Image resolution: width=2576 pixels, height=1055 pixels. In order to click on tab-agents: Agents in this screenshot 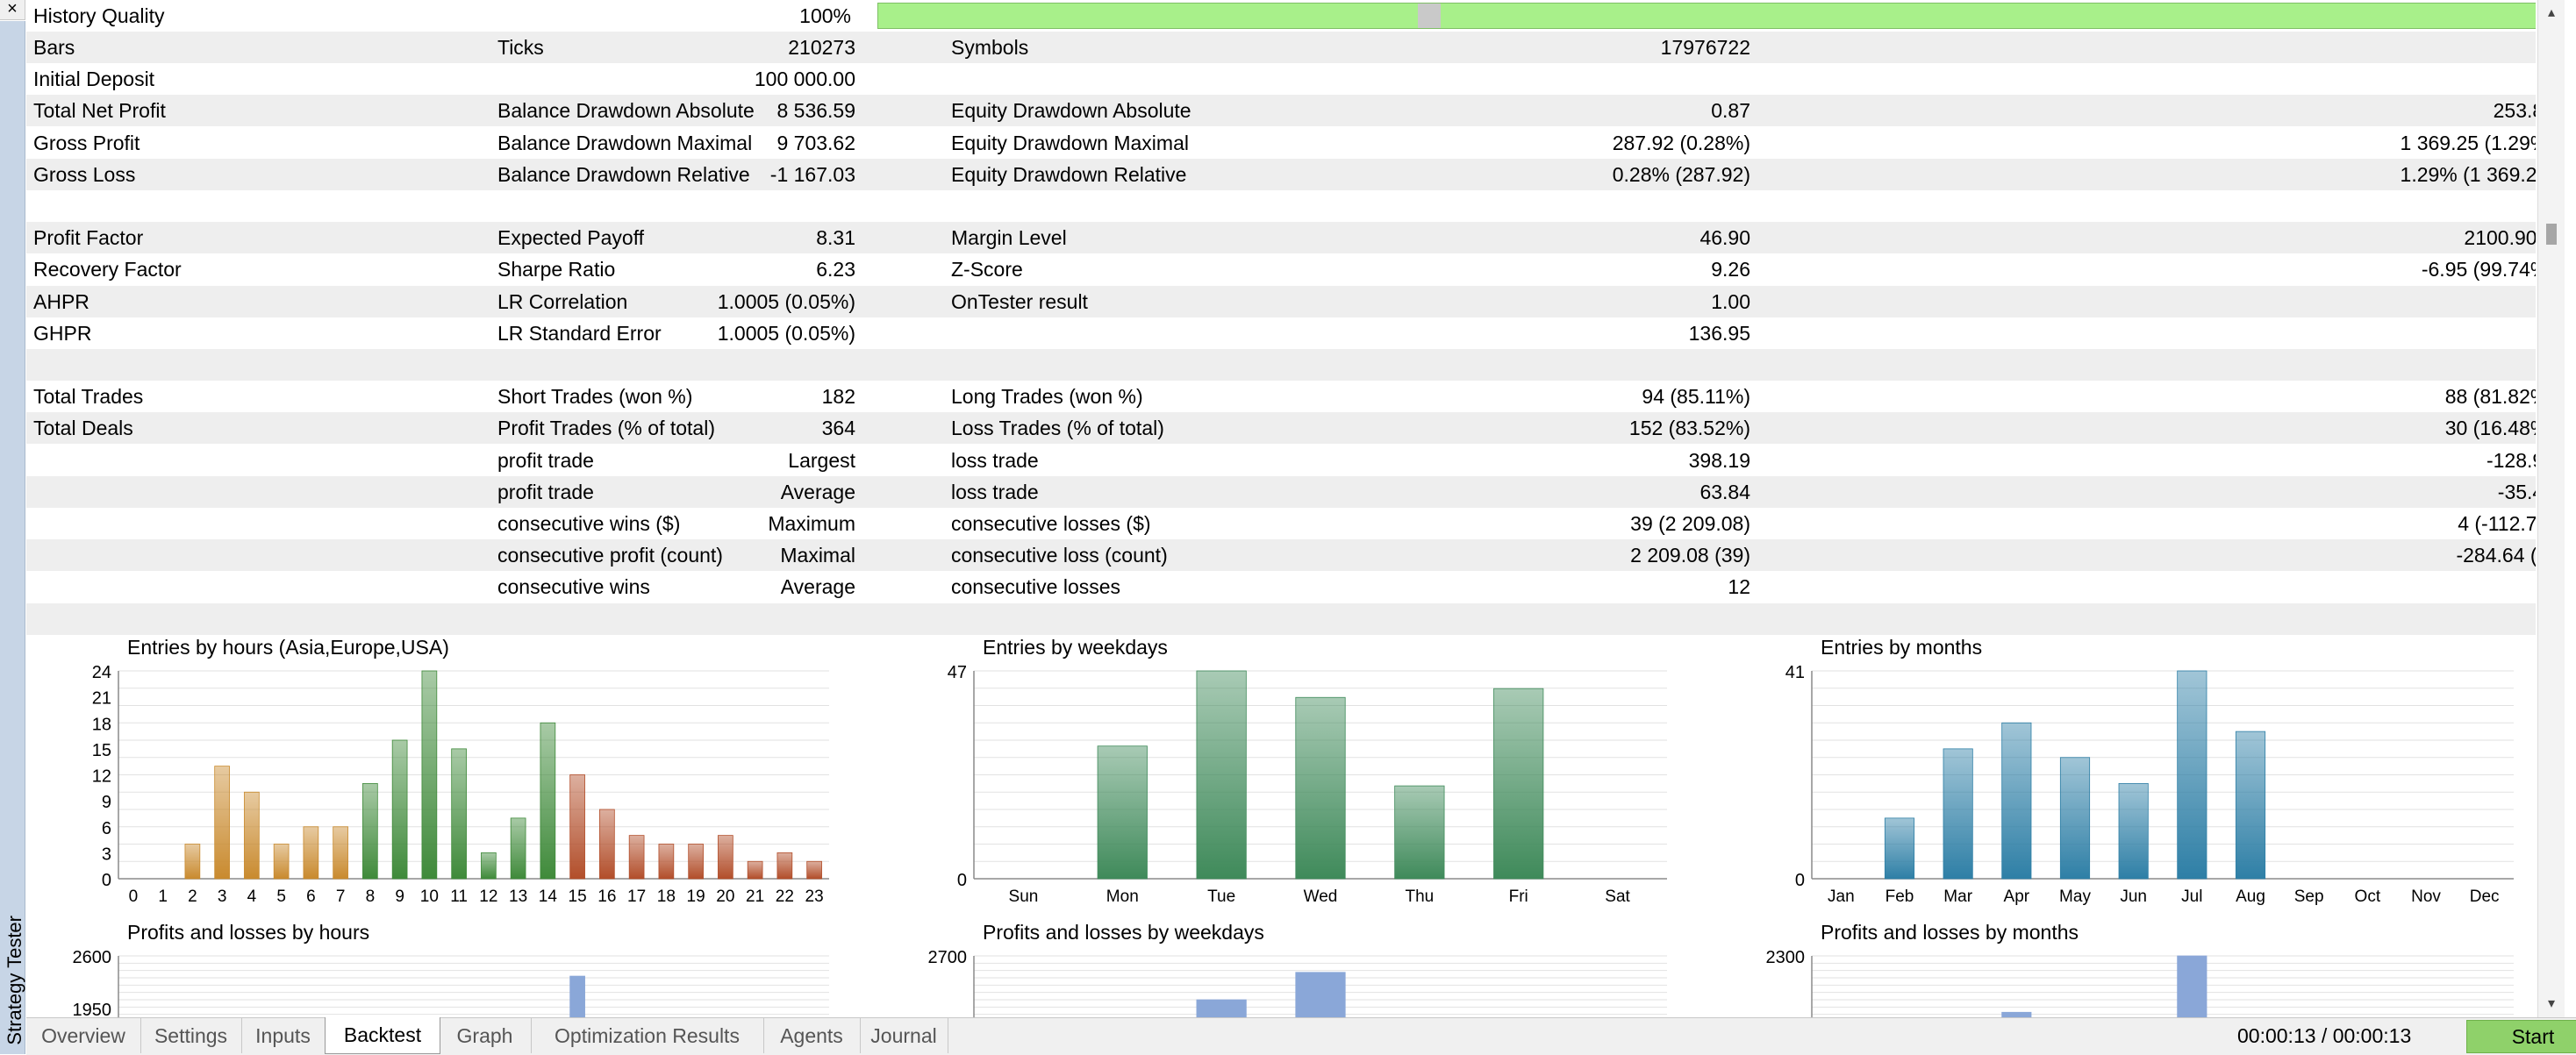, I will do `click(812, 1035)`.